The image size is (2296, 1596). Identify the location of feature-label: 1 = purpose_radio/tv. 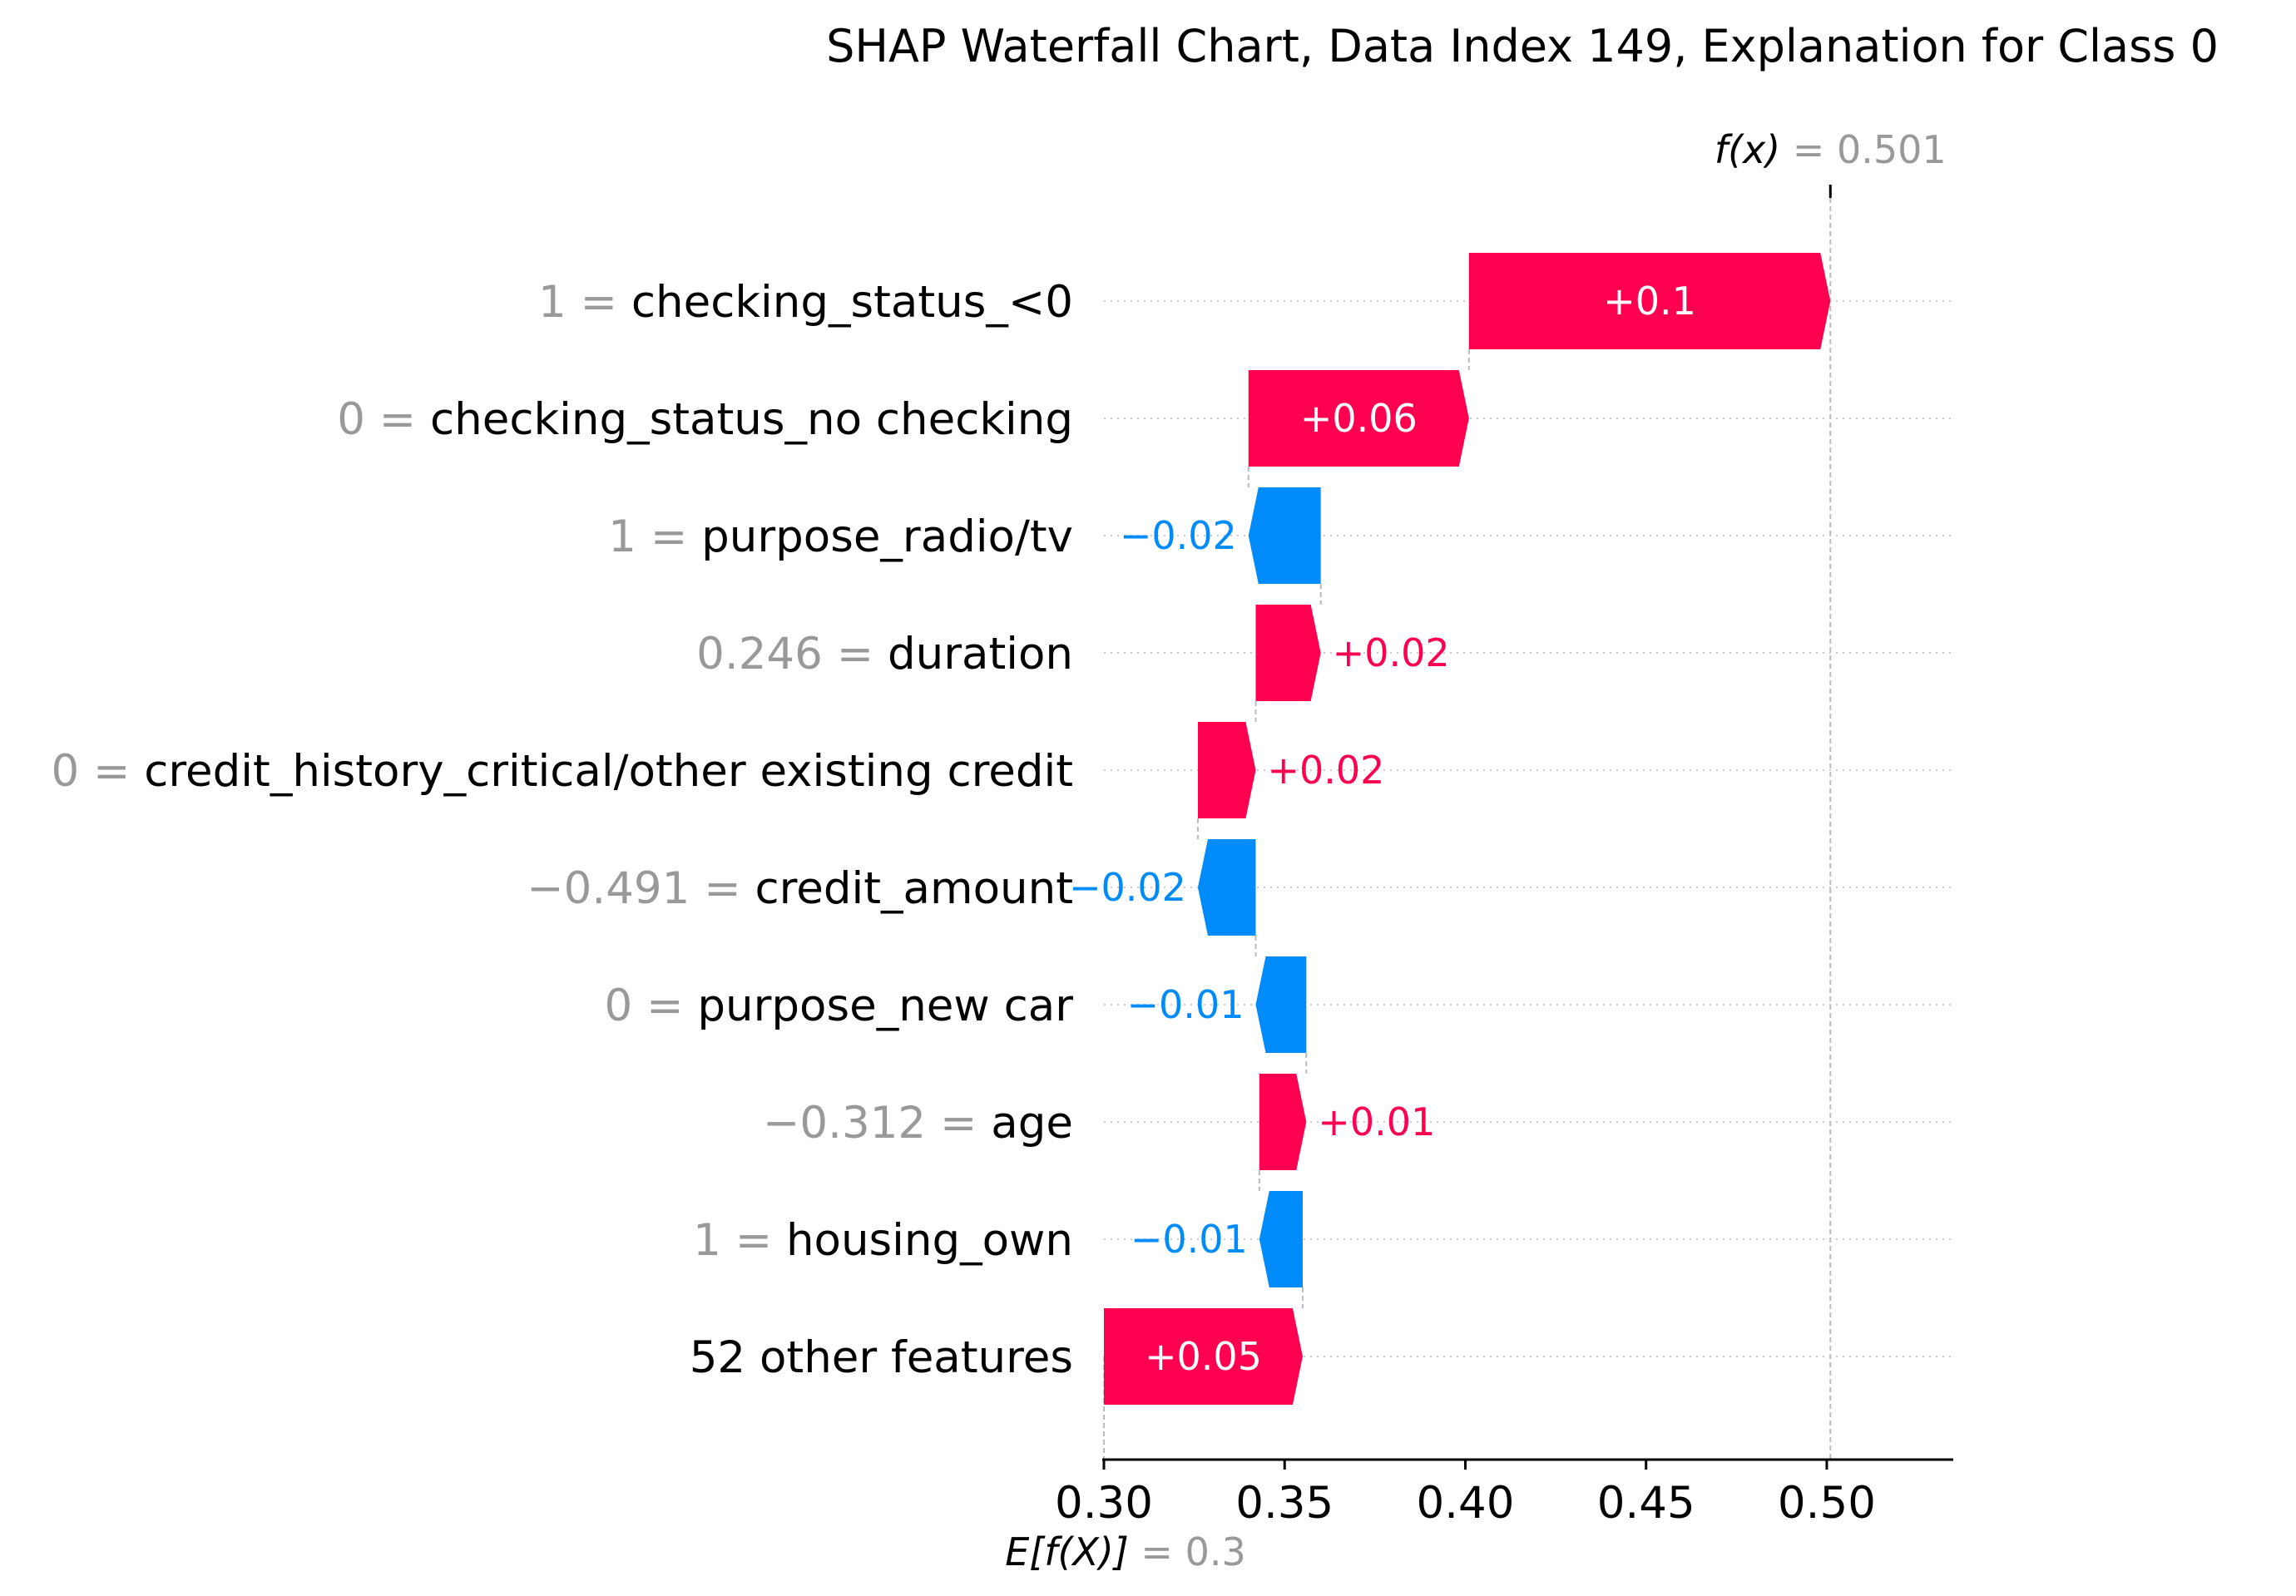
(840, 536).